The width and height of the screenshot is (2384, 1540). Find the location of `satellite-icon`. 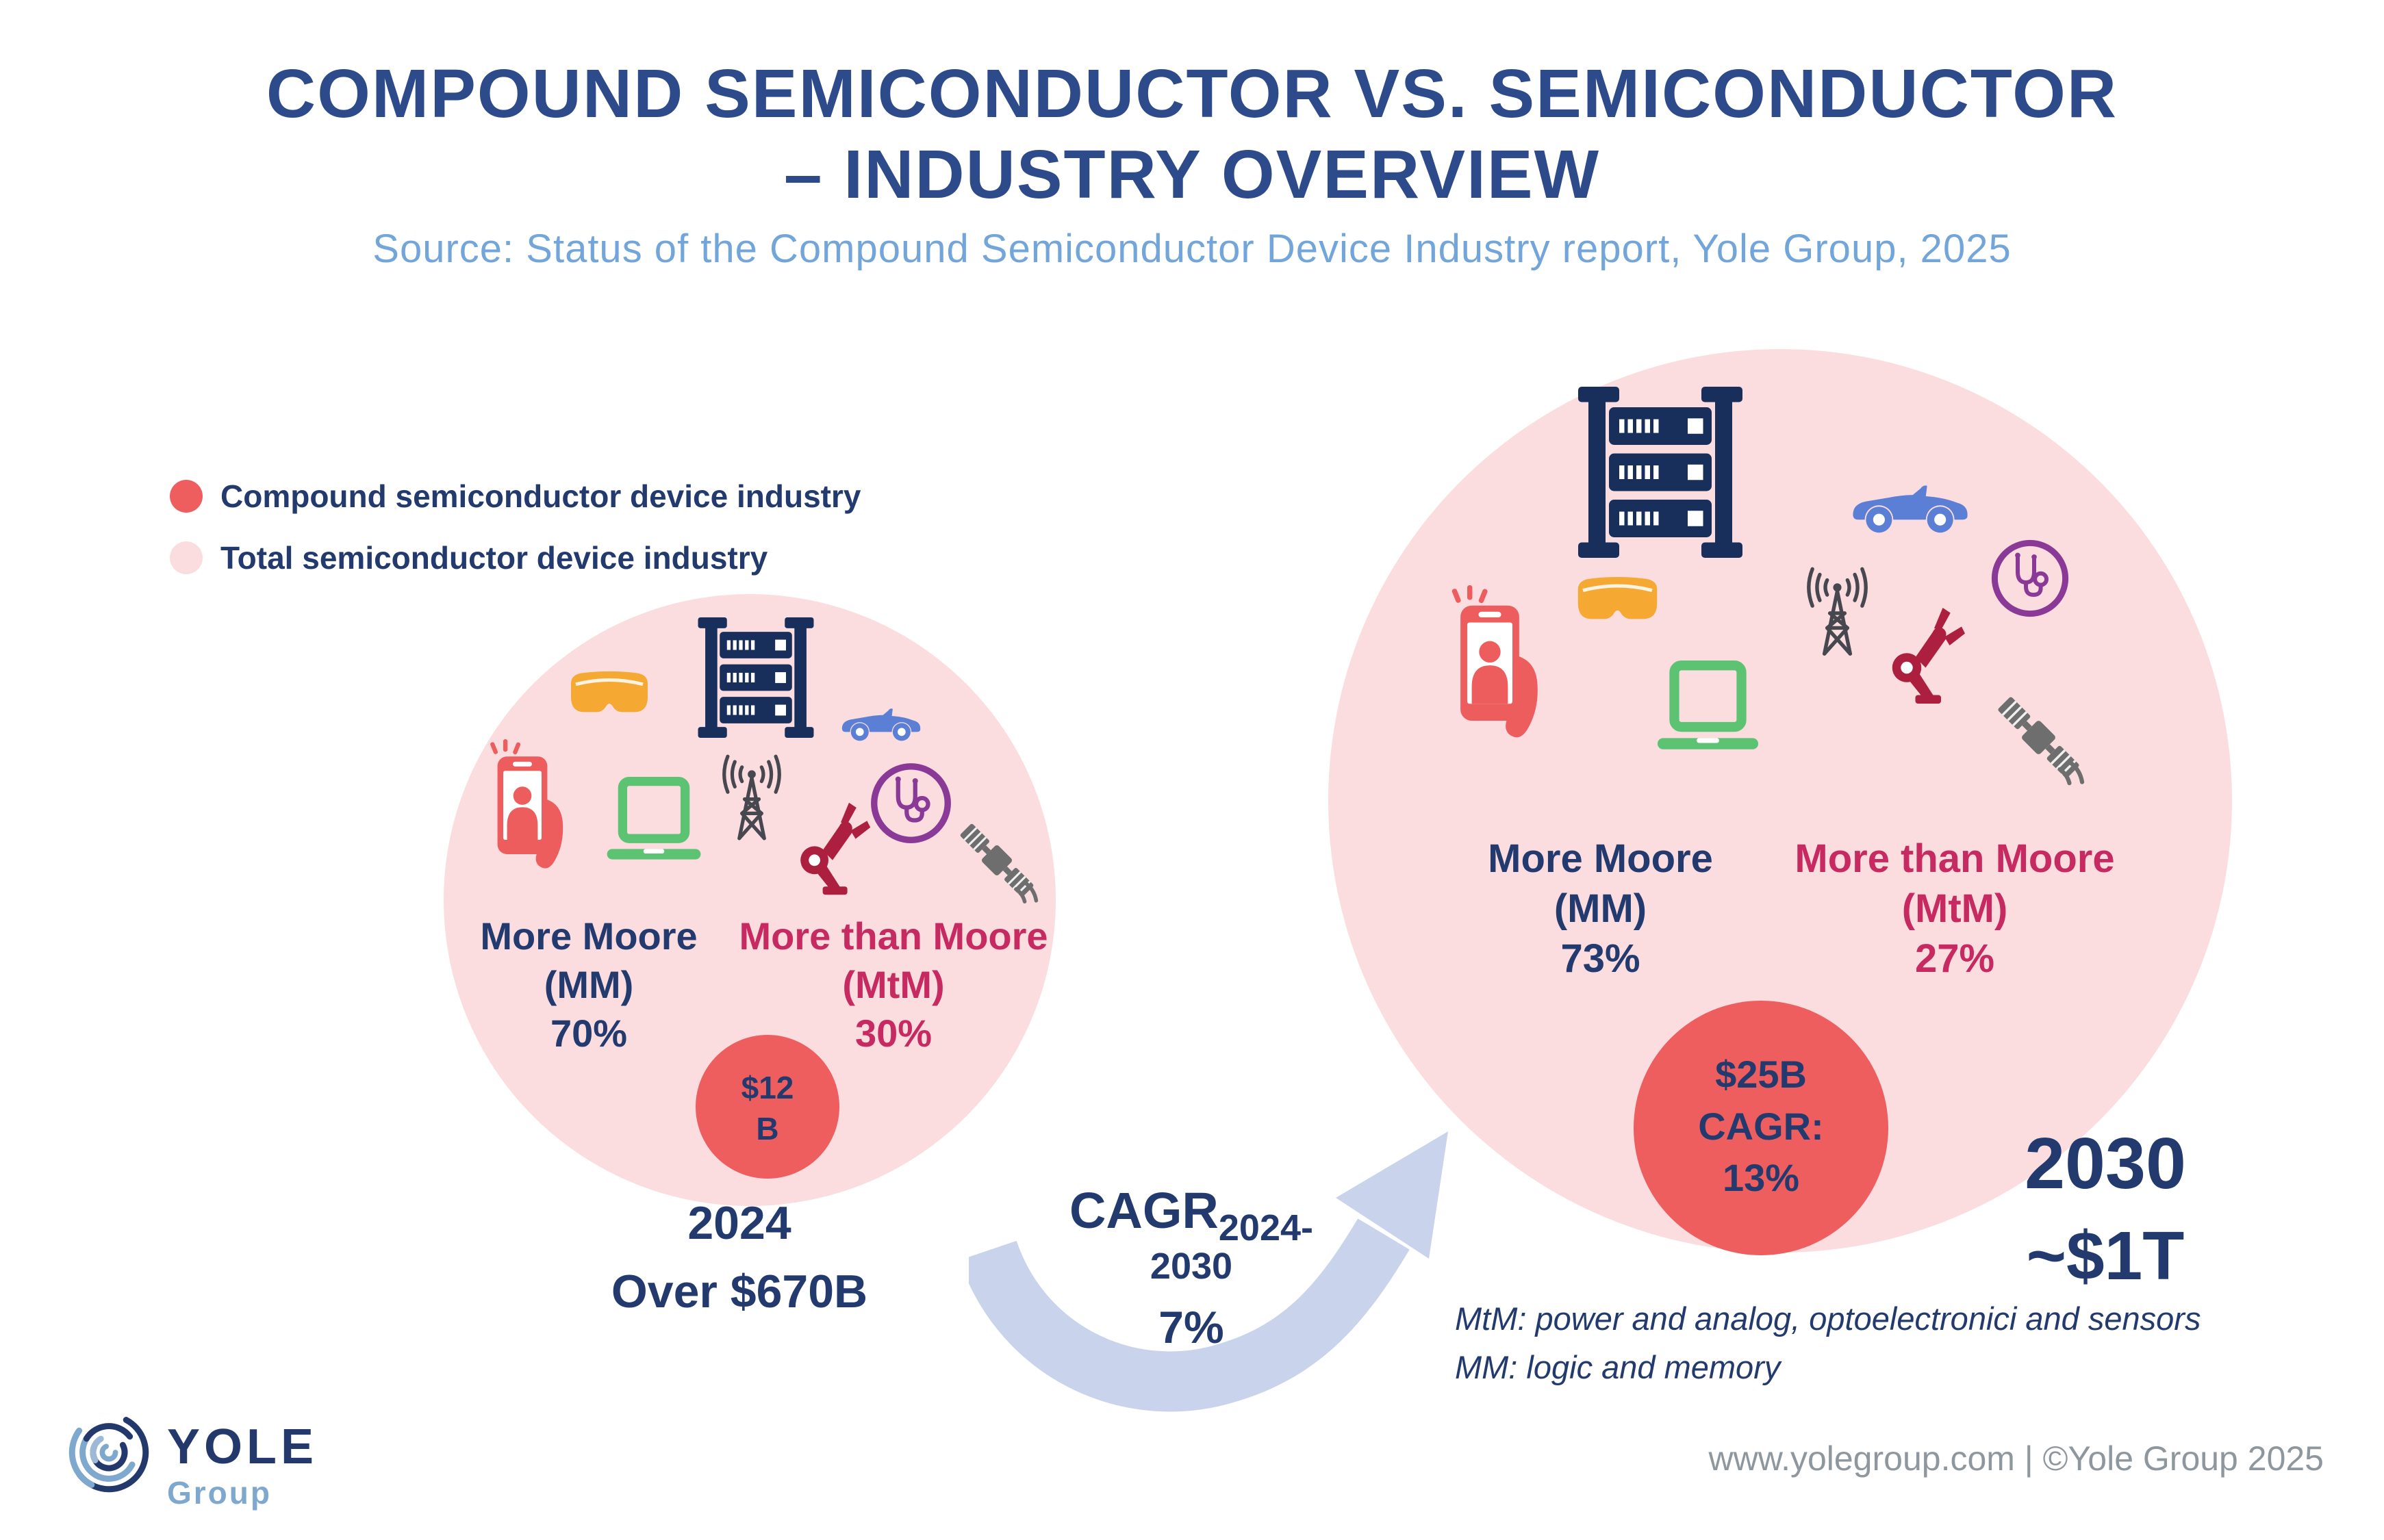

satellite-icon is located at coordinates (997, 860).